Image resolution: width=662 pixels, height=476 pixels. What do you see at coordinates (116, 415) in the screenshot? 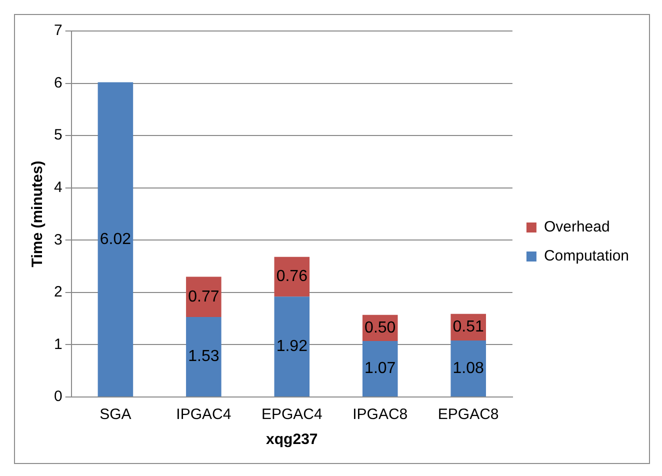
I see `x-tick-label: SGA` at bounding box center [116, 415].